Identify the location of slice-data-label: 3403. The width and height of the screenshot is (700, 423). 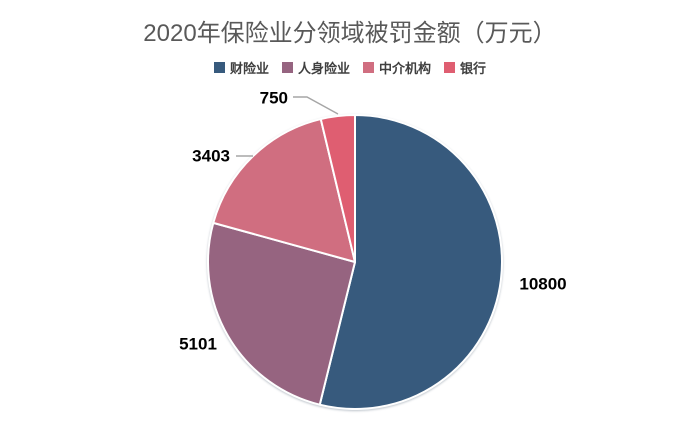
(211, 156).